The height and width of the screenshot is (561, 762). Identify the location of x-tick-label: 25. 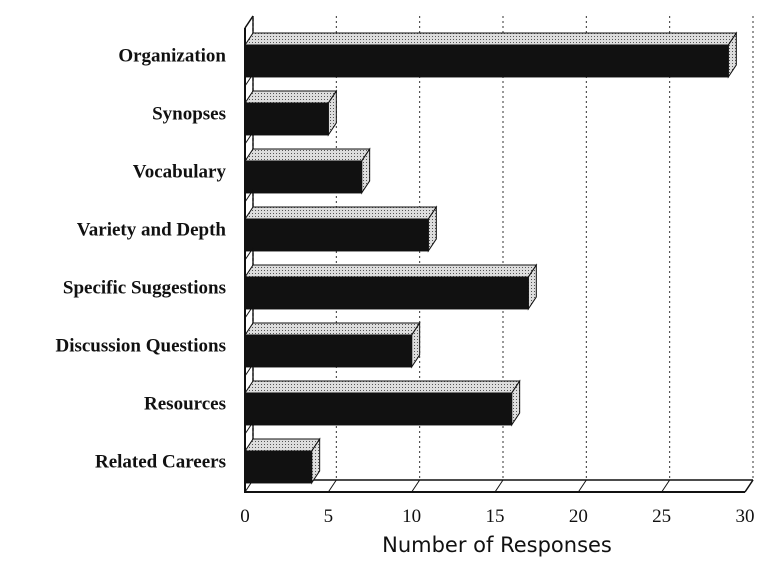
(661, 516).